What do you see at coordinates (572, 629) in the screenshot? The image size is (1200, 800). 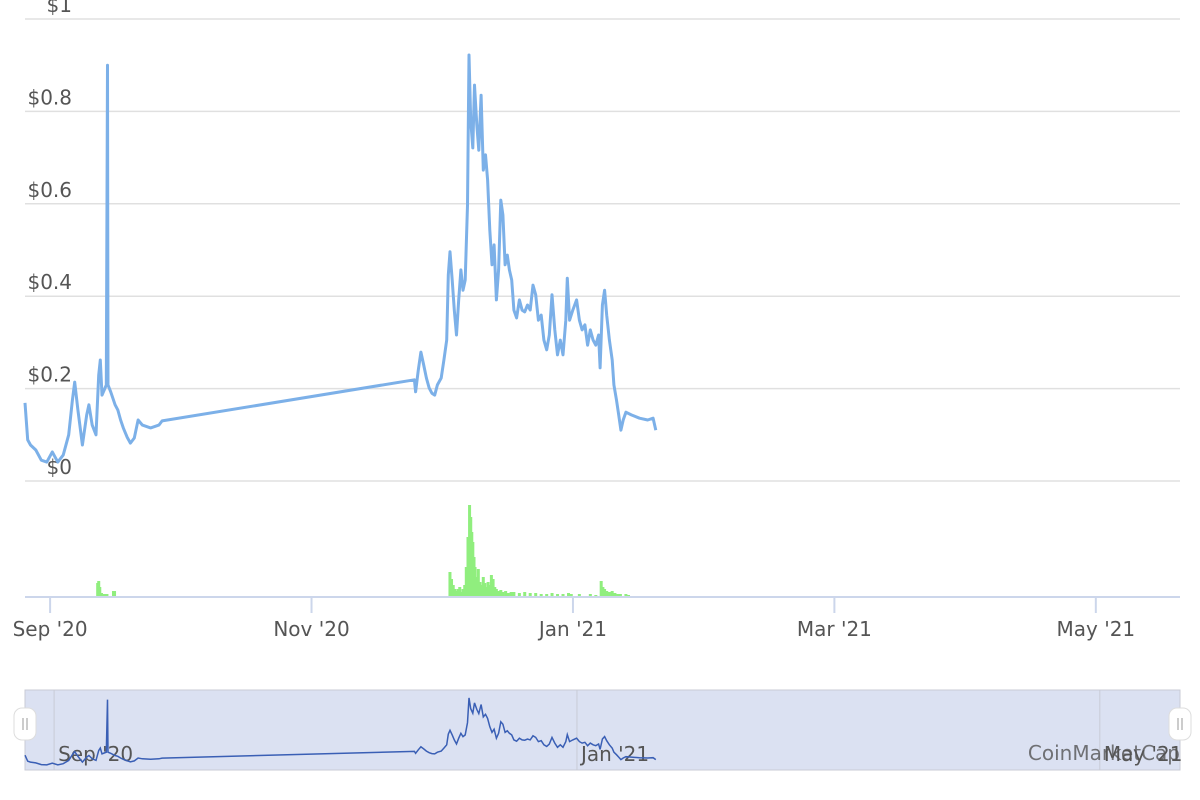 I see `x-tick-label: Jan '21` at bounding box center [572, 629].